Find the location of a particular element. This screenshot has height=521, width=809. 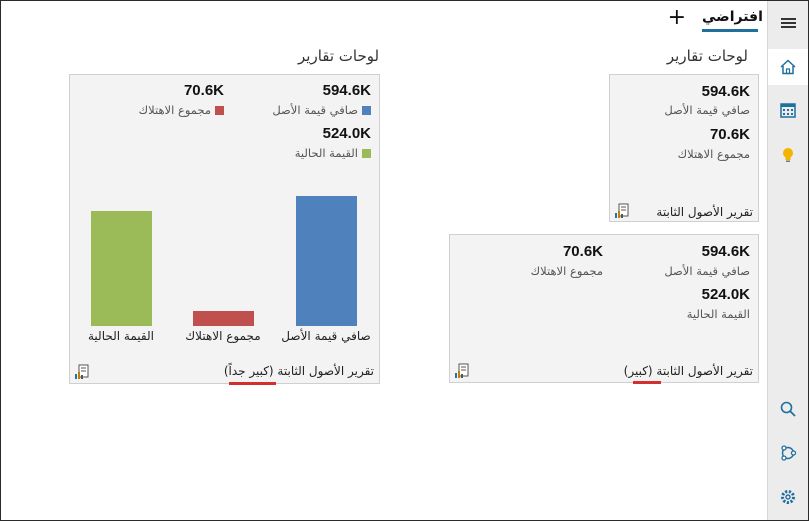

home-button is located at coordinates (788, 67).